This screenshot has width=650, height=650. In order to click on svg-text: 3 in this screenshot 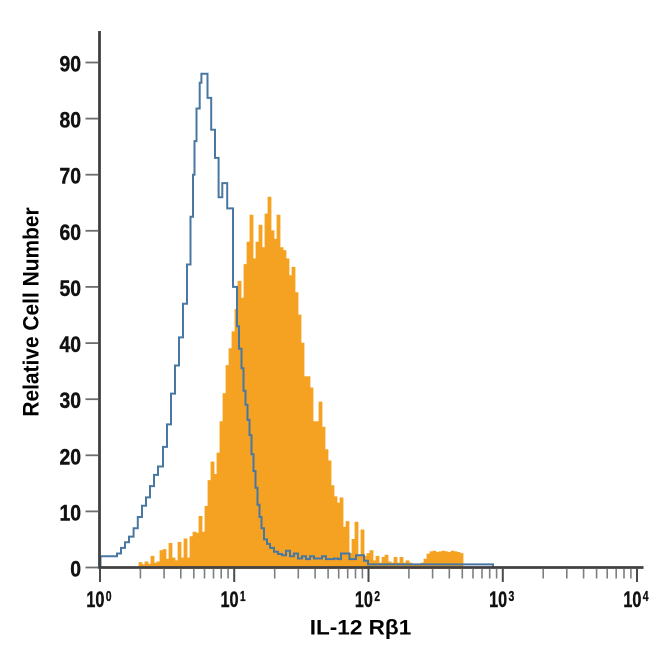, I will do `click(512, 596)`.